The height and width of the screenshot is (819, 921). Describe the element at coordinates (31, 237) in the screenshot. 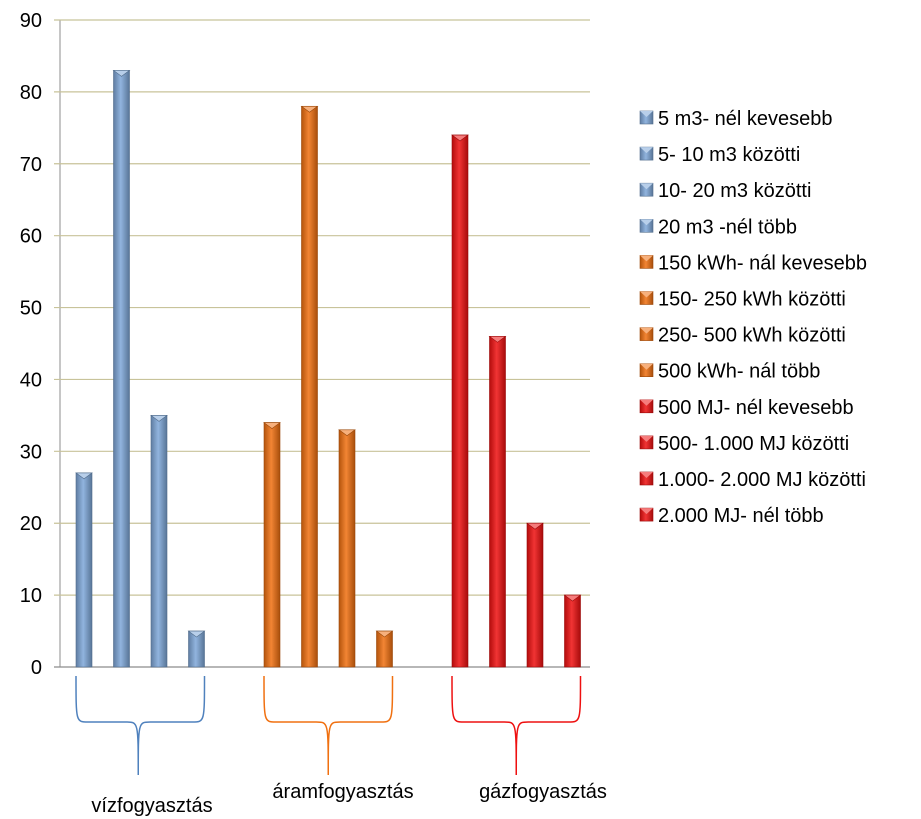

I see `y-tick-label: 60` at that location.